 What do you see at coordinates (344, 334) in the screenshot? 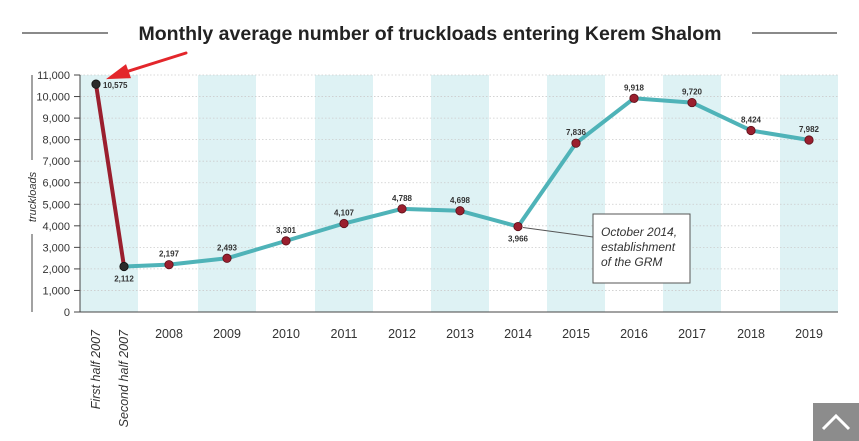
I see `x-tick-label: 2011` at bounding box center [344, 334].